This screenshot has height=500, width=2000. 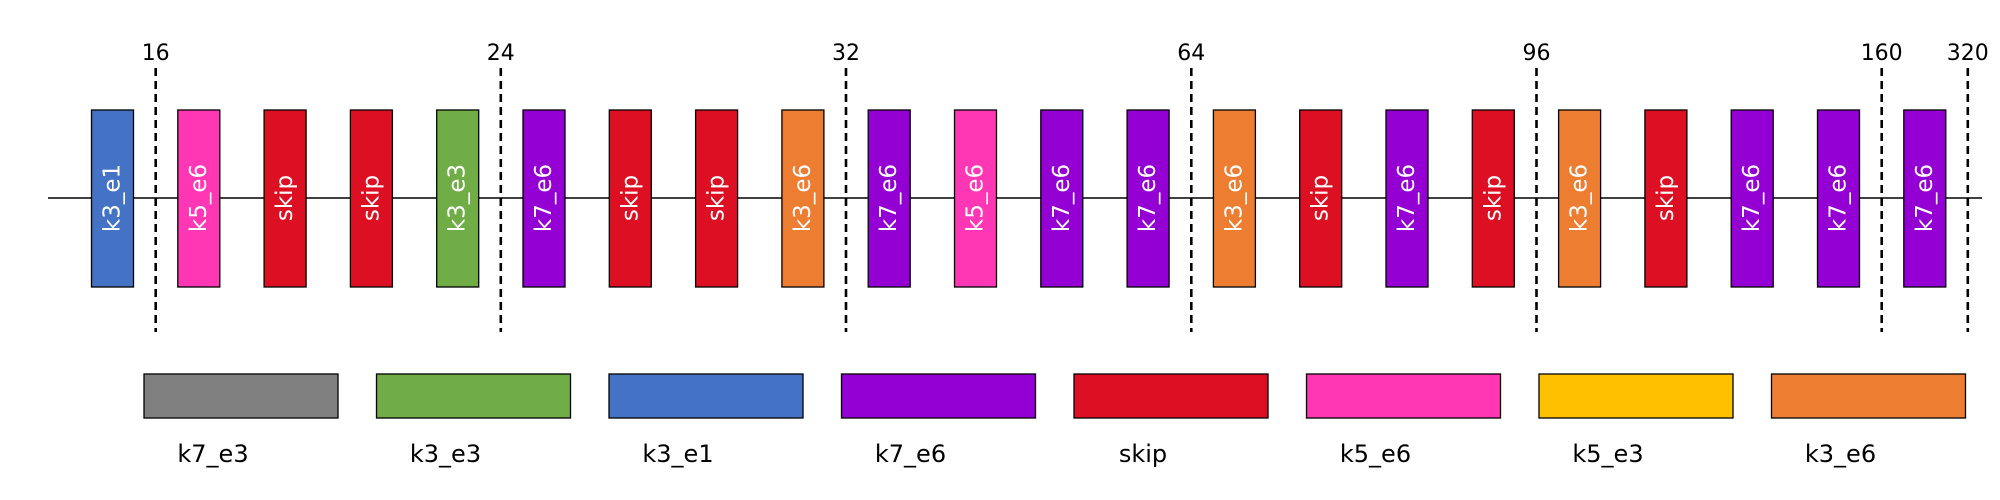 What do you see at coordinates (1636, 420) in the screenshot?
I see `legend-item: k5_e3` at bounding box center [1636, 420].